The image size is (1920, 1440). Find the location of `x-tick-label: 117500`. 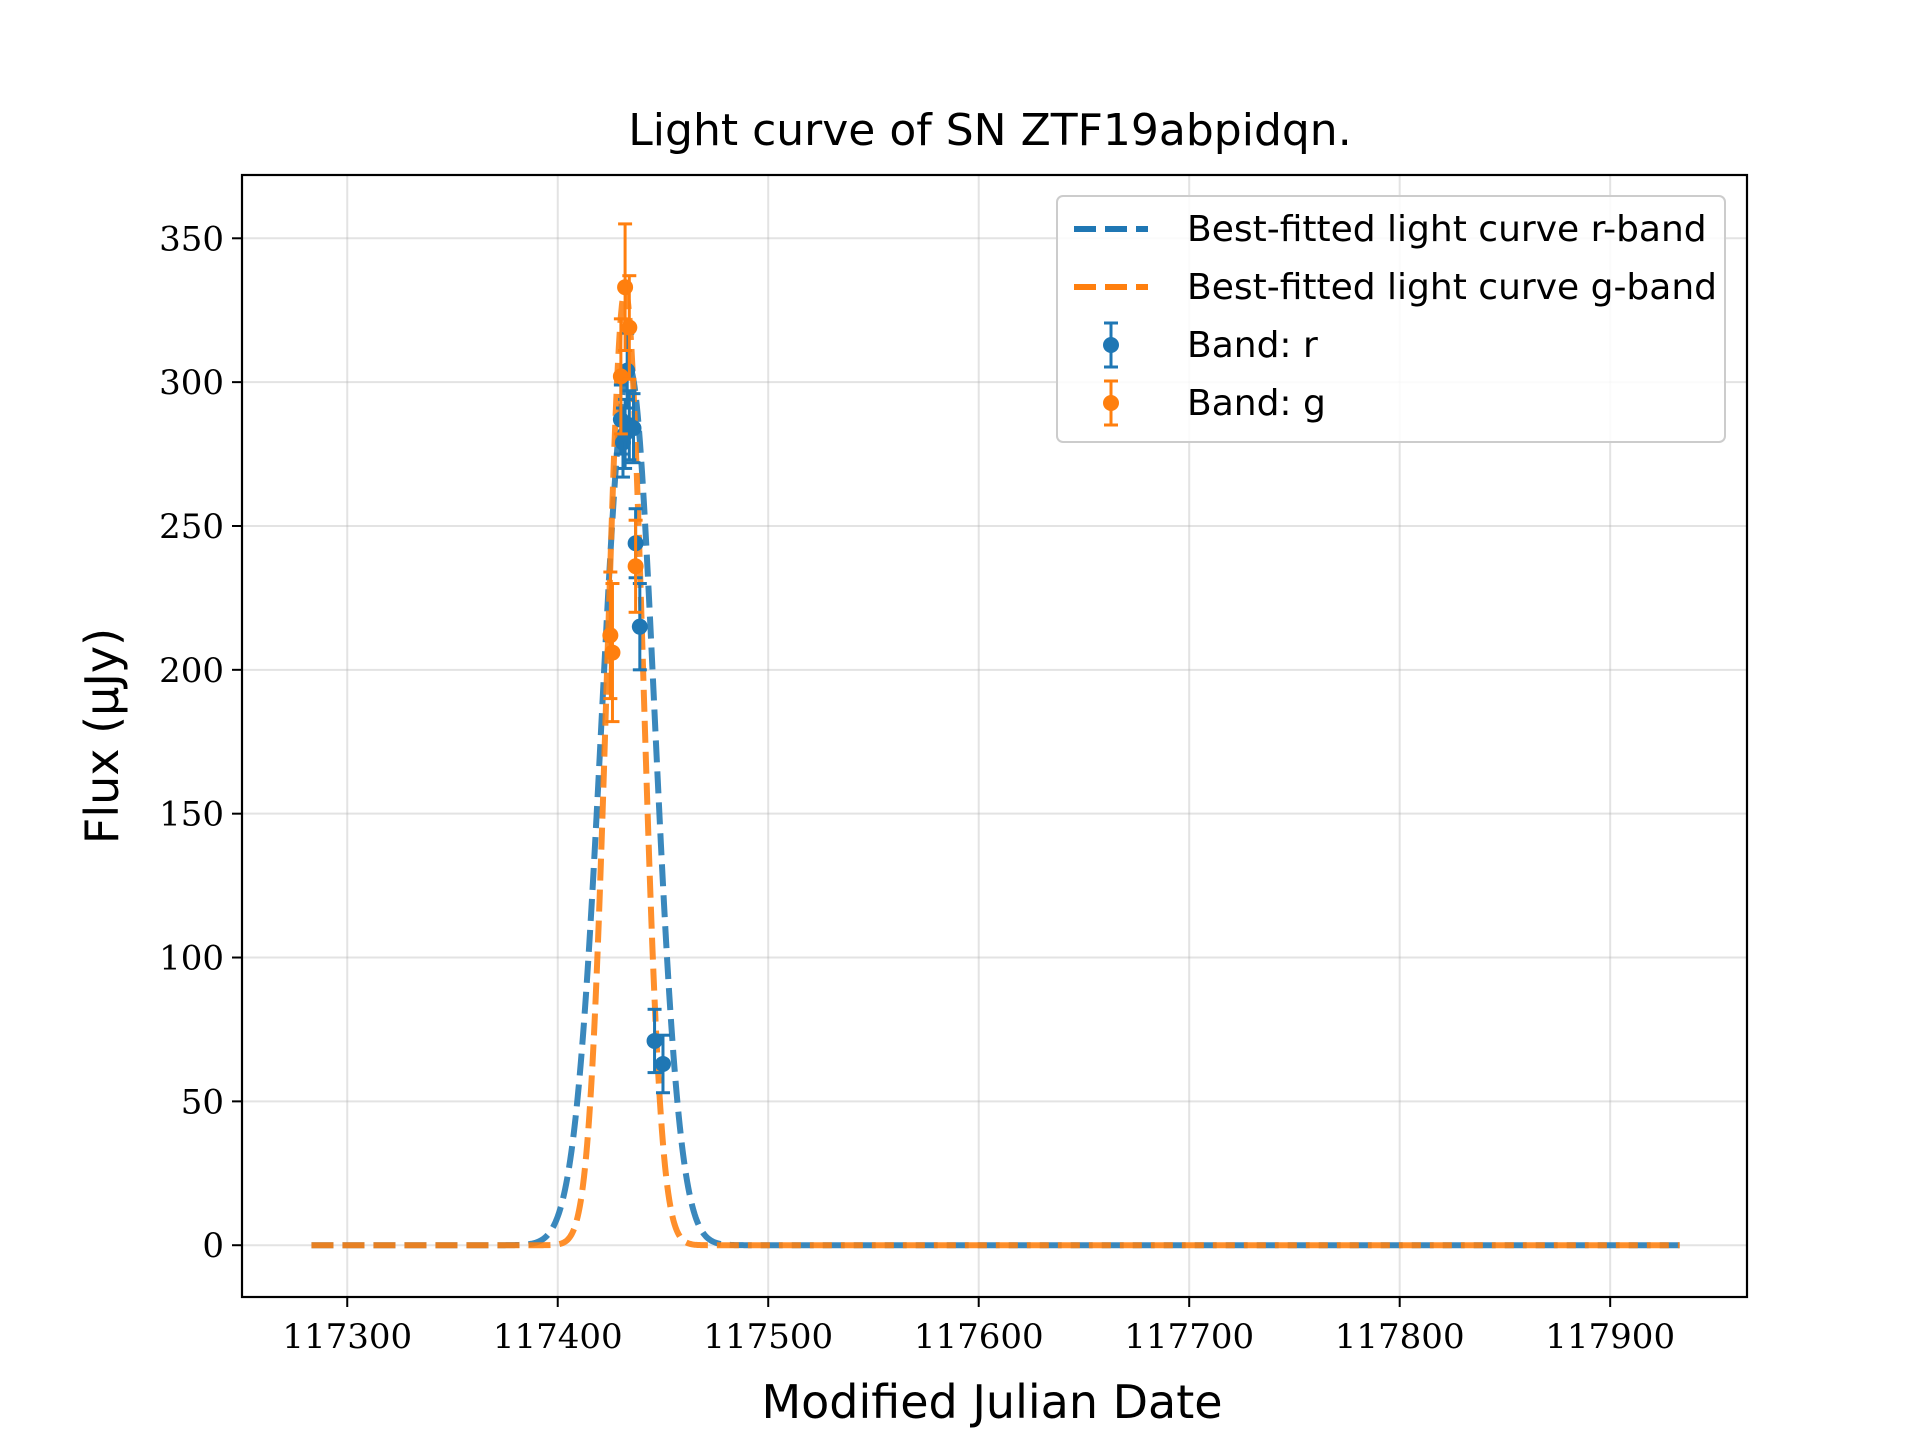

x-tick-label: 117500 is located at coordinates (768, 1337).